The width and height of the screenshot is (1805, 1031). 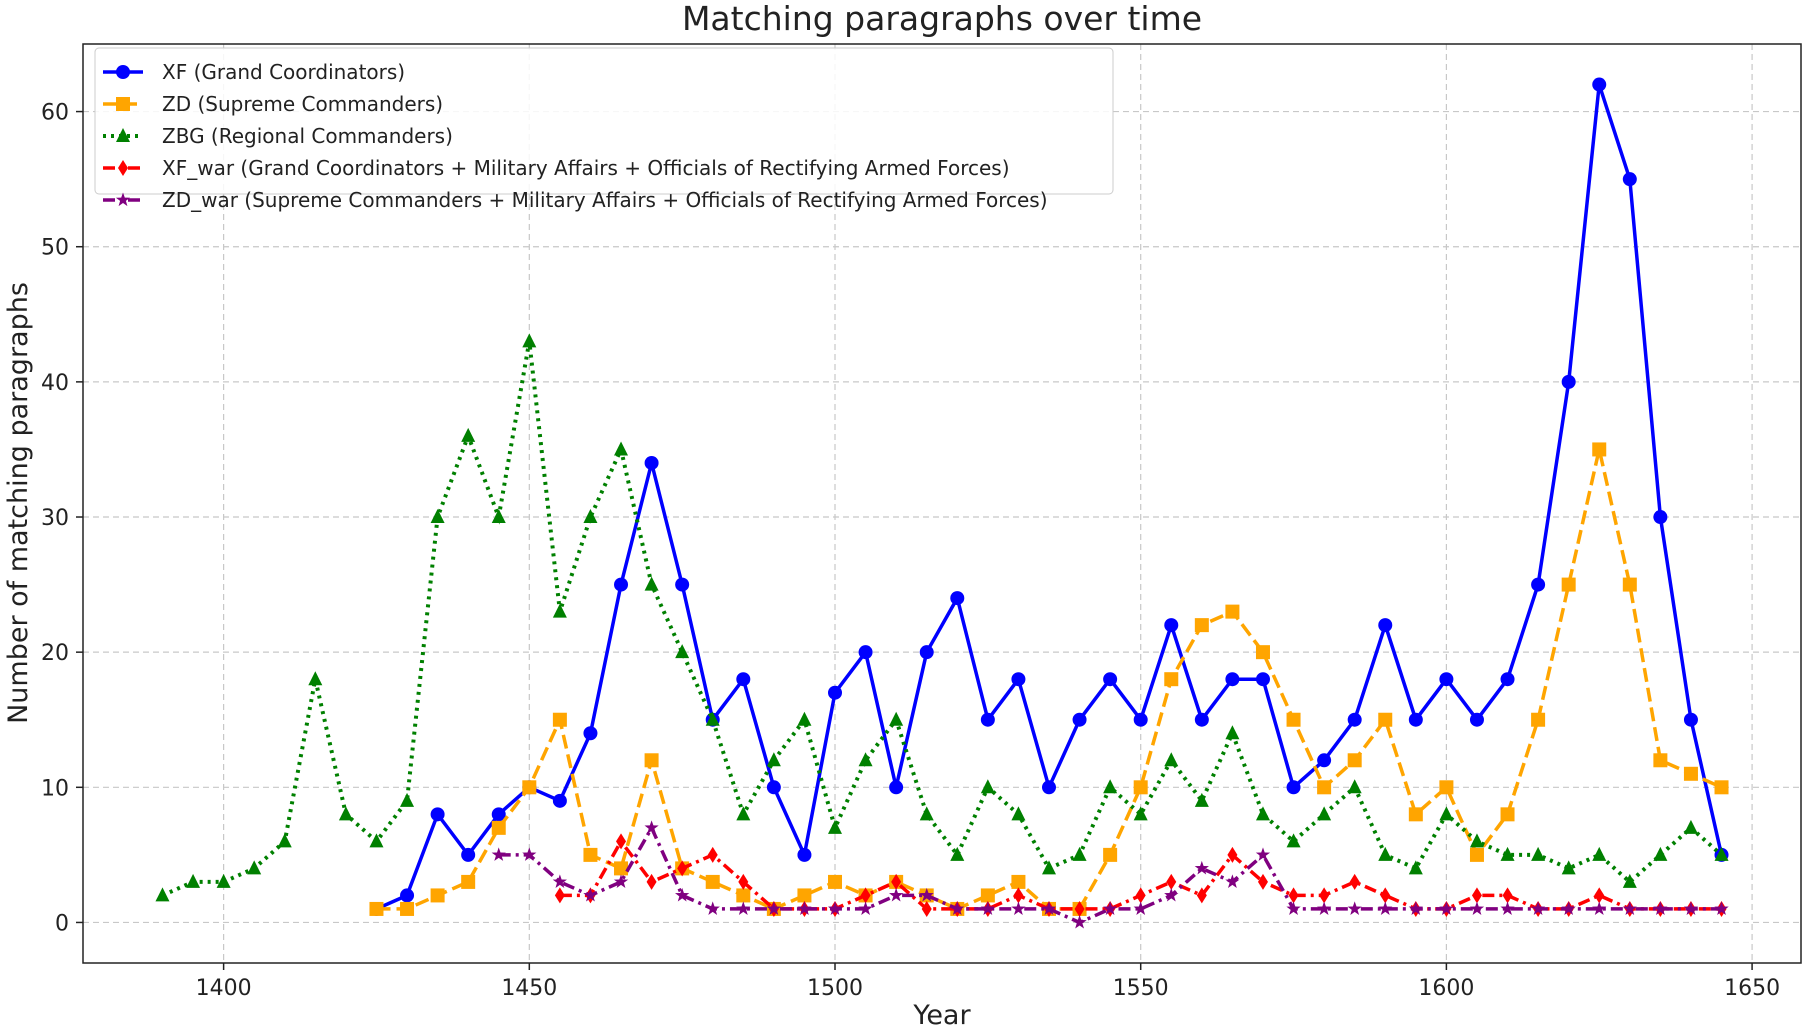 What do you see at coordinates (942, 19) in the screenshot?
I see `chart-title: Matching paragraphs over time` at bounding box center [942, 19].